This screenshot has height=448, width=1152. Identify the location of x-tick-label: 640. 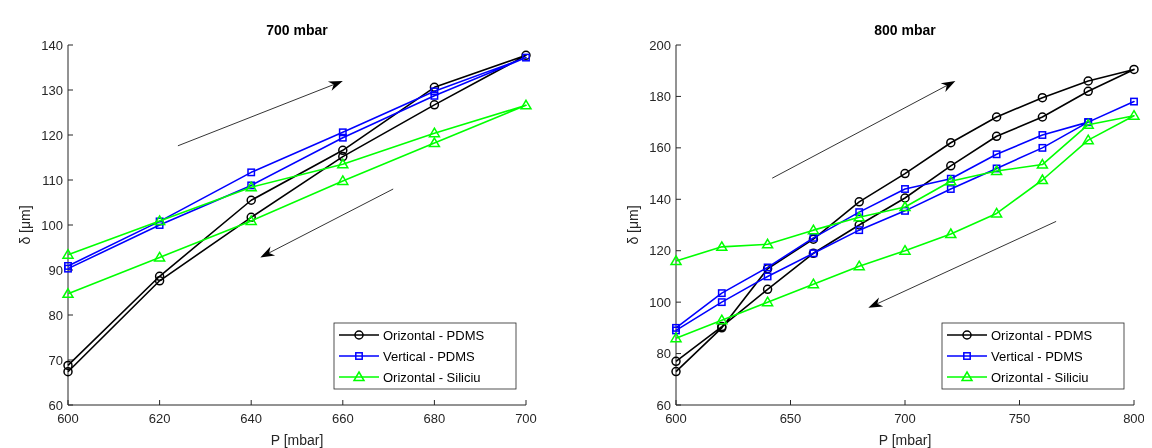
(251, 418).